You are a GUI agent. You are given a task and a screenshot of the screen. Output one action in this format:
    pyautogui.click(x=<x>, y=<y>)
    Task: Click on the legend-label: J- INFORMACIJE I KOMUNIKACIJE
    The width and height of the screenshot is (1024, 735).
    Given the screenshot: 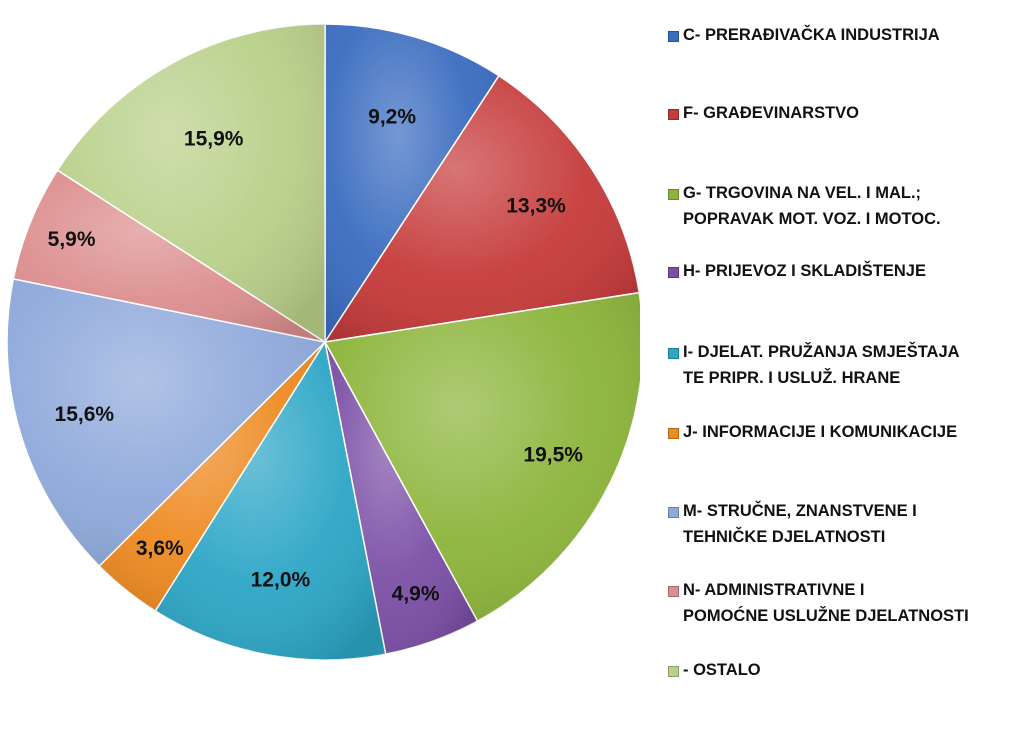 What is the action you would take?
    pyautogui.click(x=820, y=432)
    